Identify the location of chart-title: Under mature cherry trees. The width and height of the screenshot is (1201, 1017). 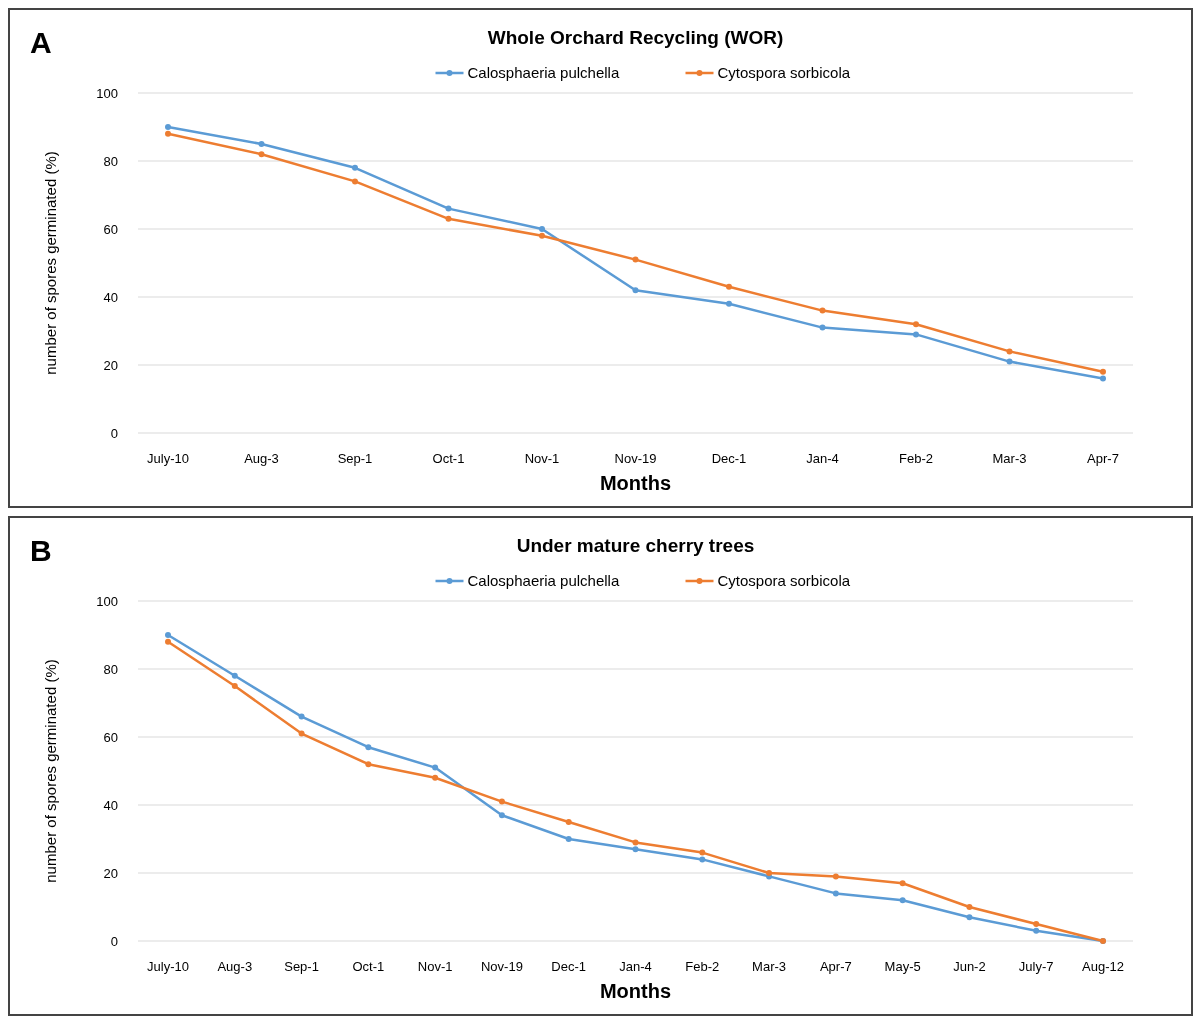
(635, 545).